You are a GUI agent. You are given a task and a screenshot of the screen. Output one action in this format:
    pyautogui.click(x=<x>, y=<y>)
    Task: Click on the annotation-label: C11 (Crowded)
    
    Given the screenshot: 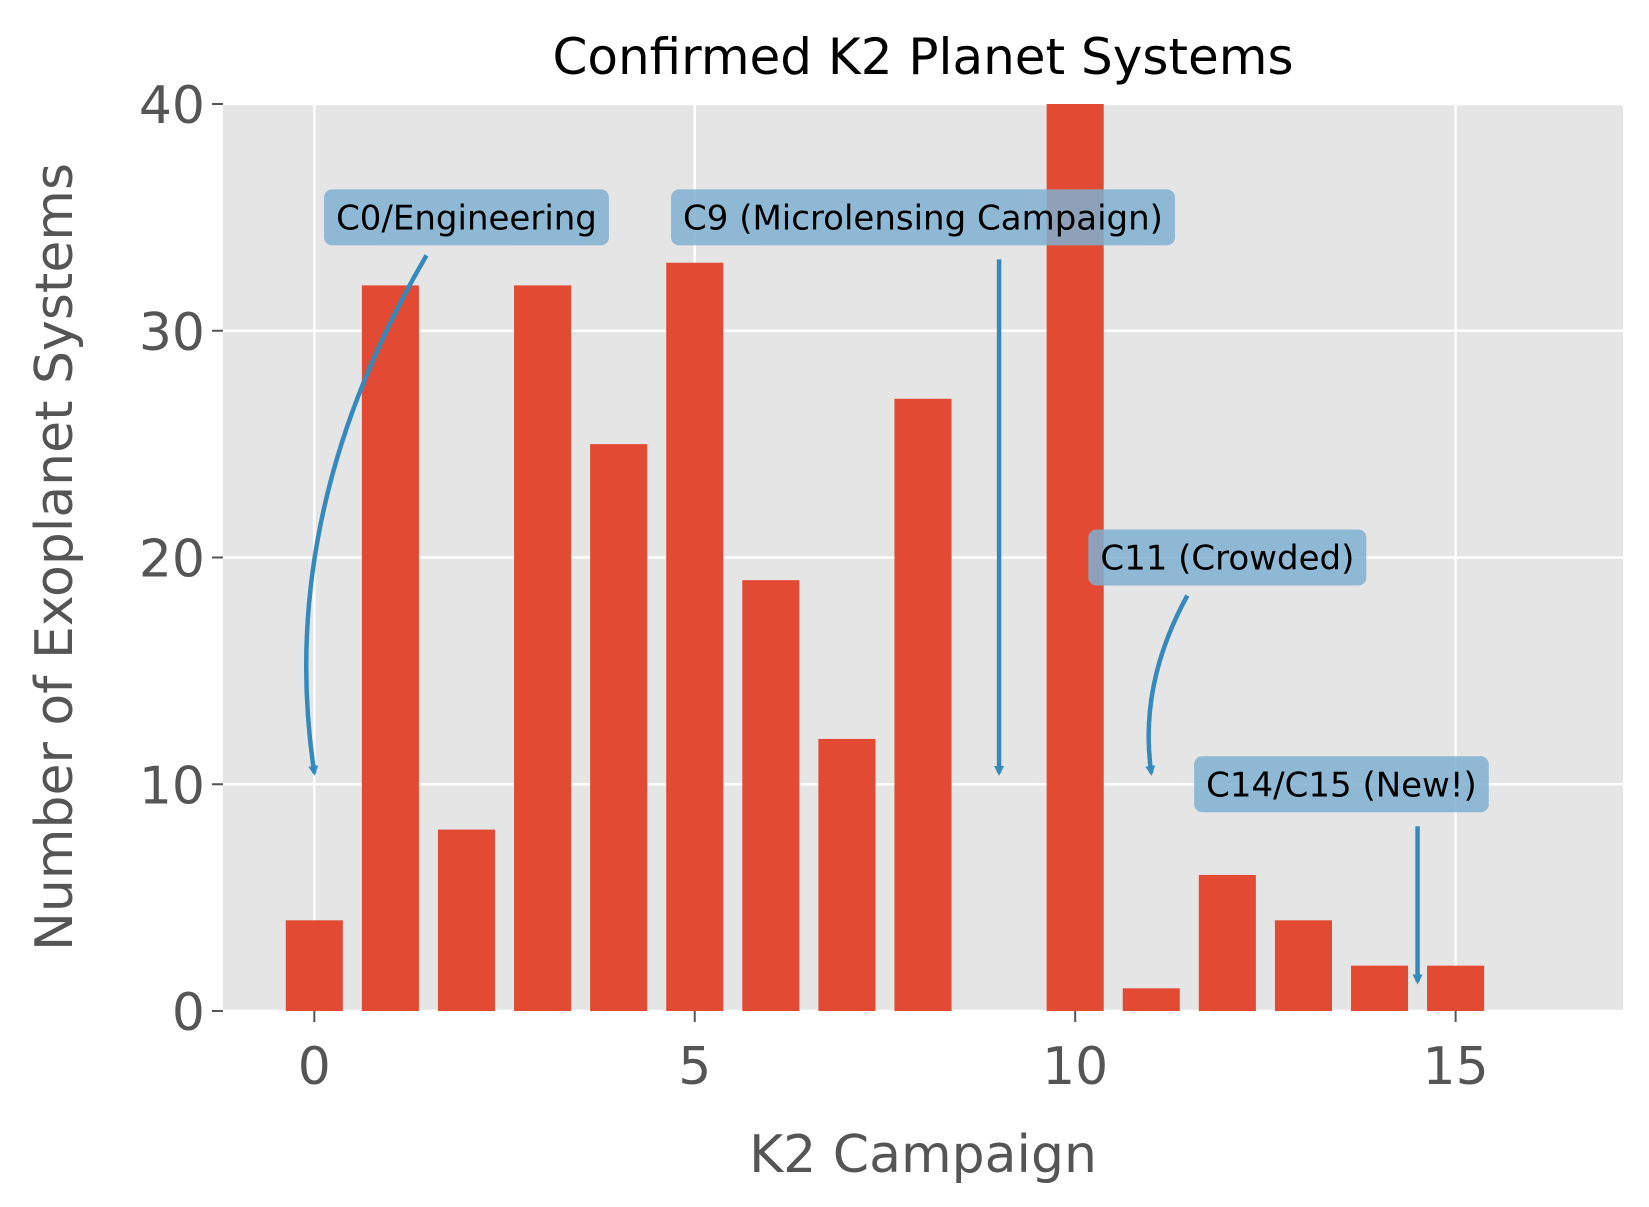 What is the action you would take?
    pyautogui.click(x=1227, y=559)
    